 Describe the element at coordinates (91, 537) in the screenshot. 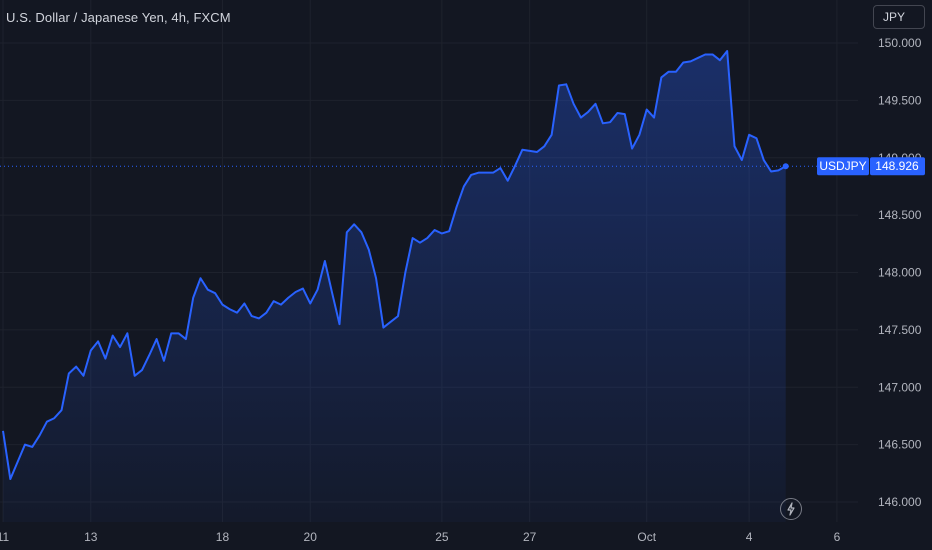

I see `x-tick-label: 13` at that location.